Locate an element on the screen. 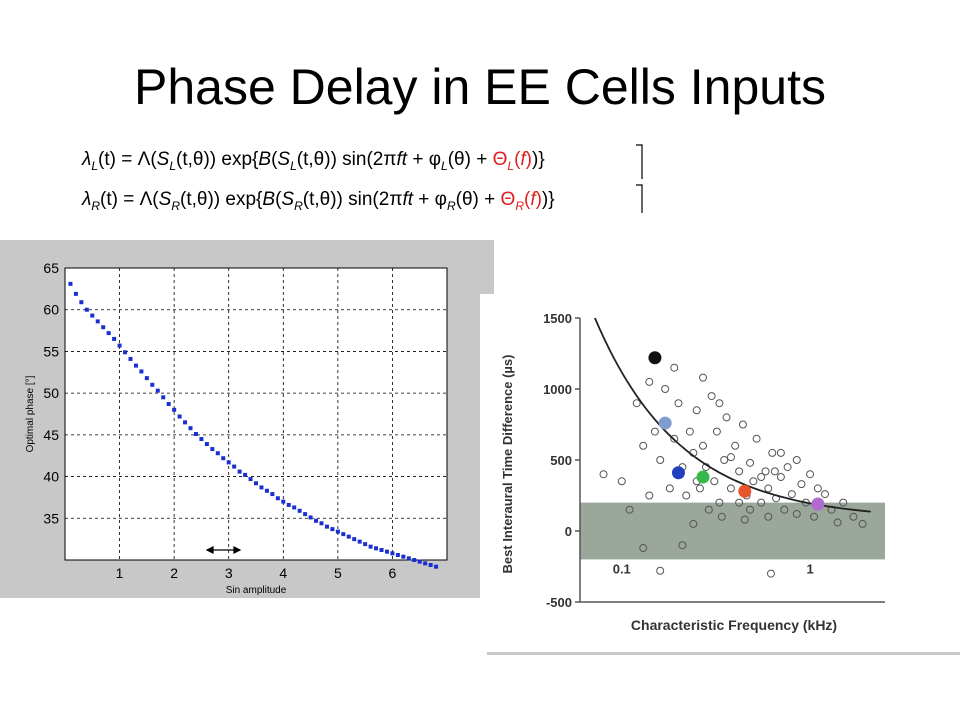 The height and width of the screenshot is (720, 960). x-tick-label: 6 is located at coordinates (393, 573).